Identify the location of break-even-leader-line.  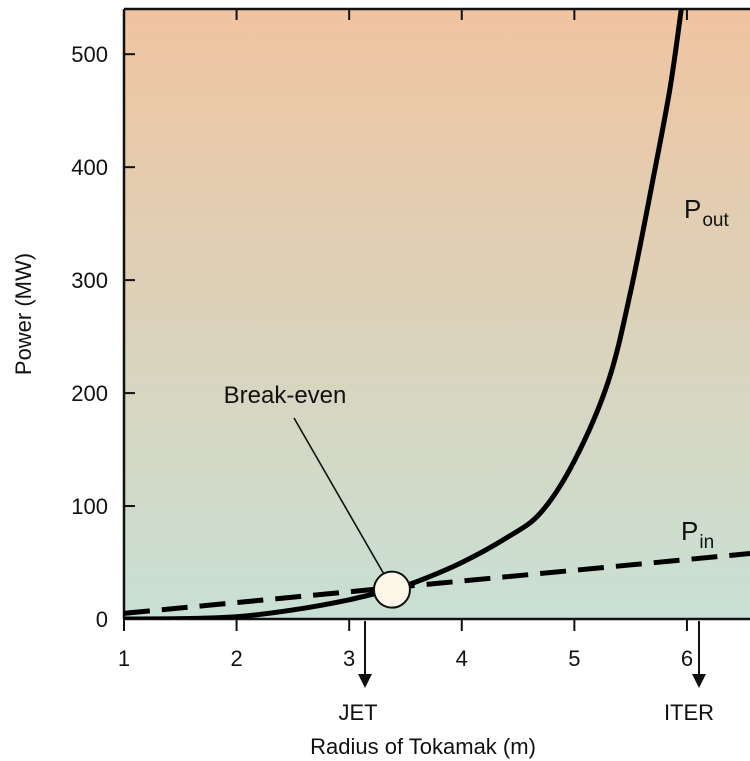
(340, 498).